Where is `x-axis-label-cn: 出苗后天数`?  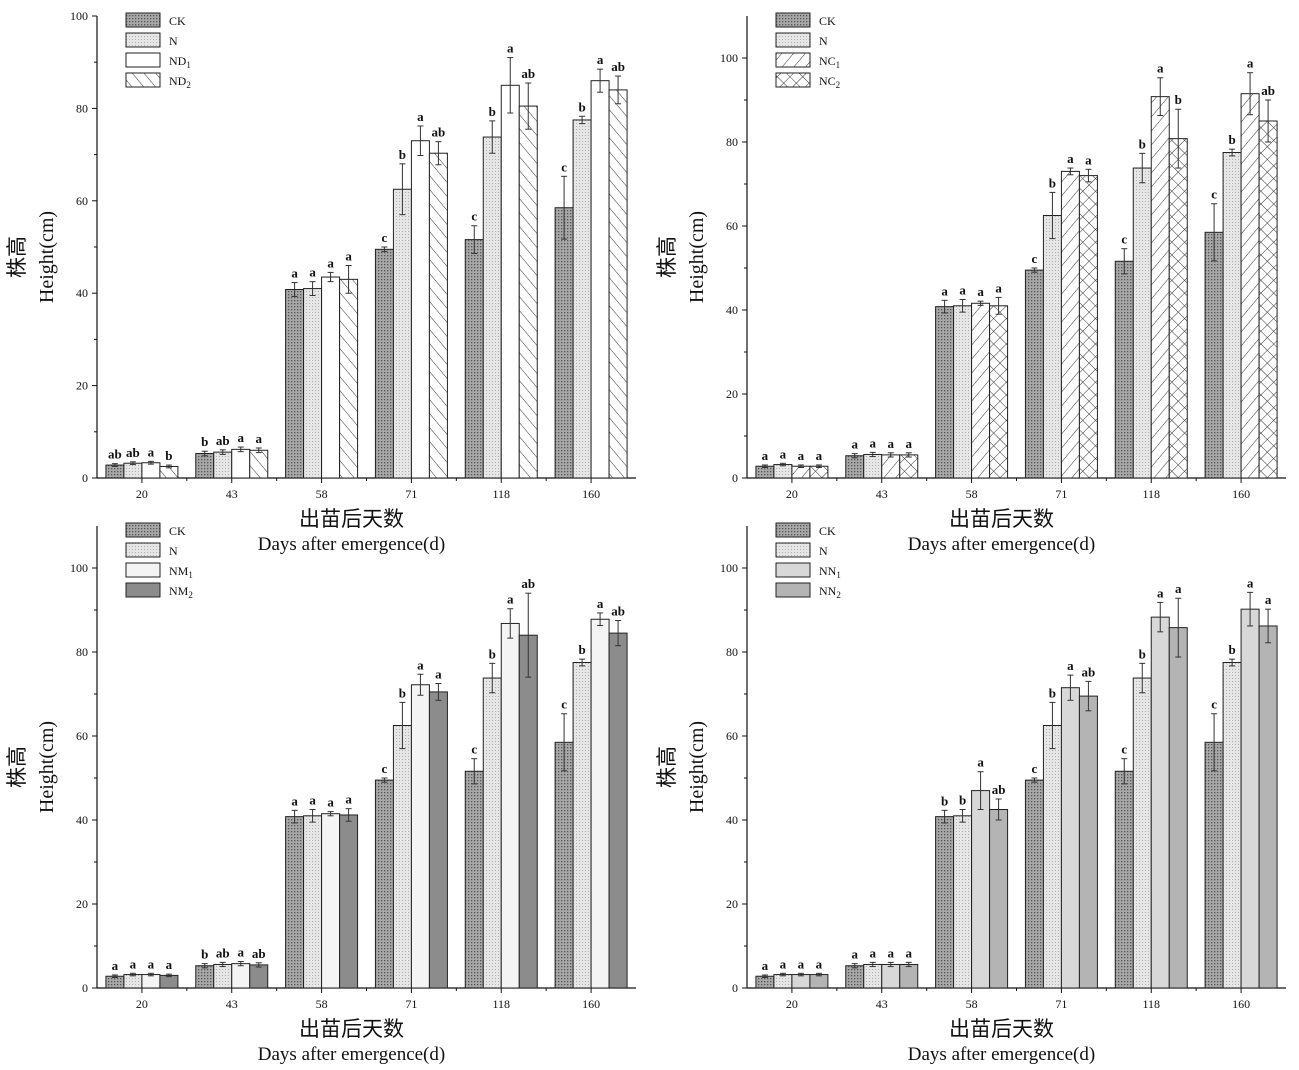 x-axis-label-cn: 出苗后天数 is located at coordinates (351, 519).